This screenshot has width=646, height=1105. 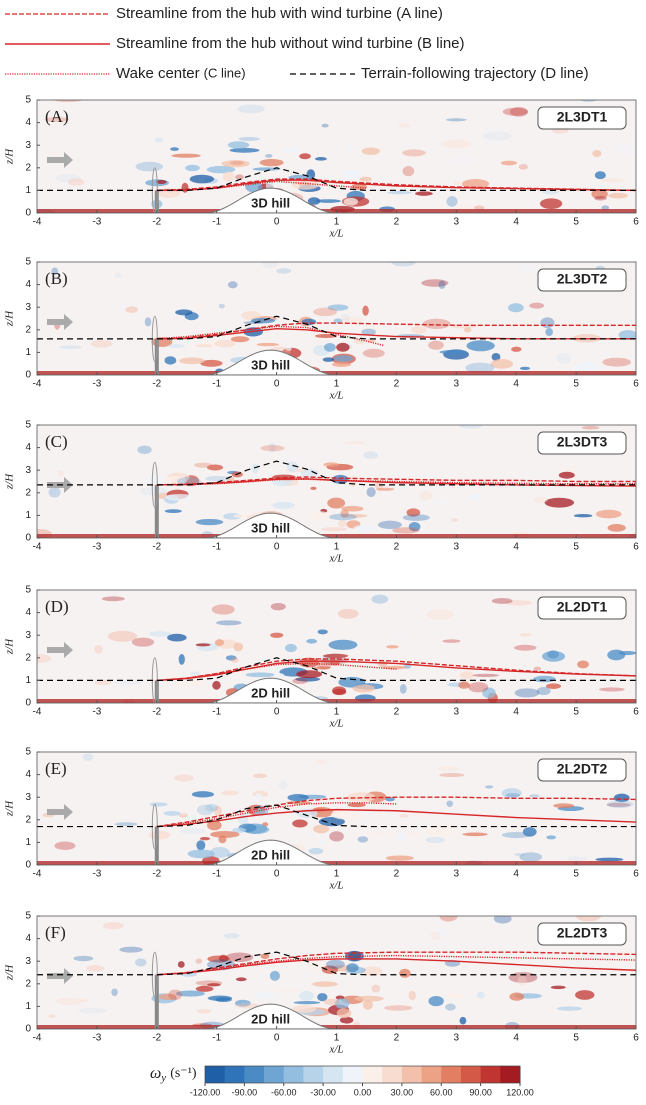 What do you see at coordinates (582, 279) in the screenshot?
I see `case-label: 2L3DT2` at bounding box center [582, 279].